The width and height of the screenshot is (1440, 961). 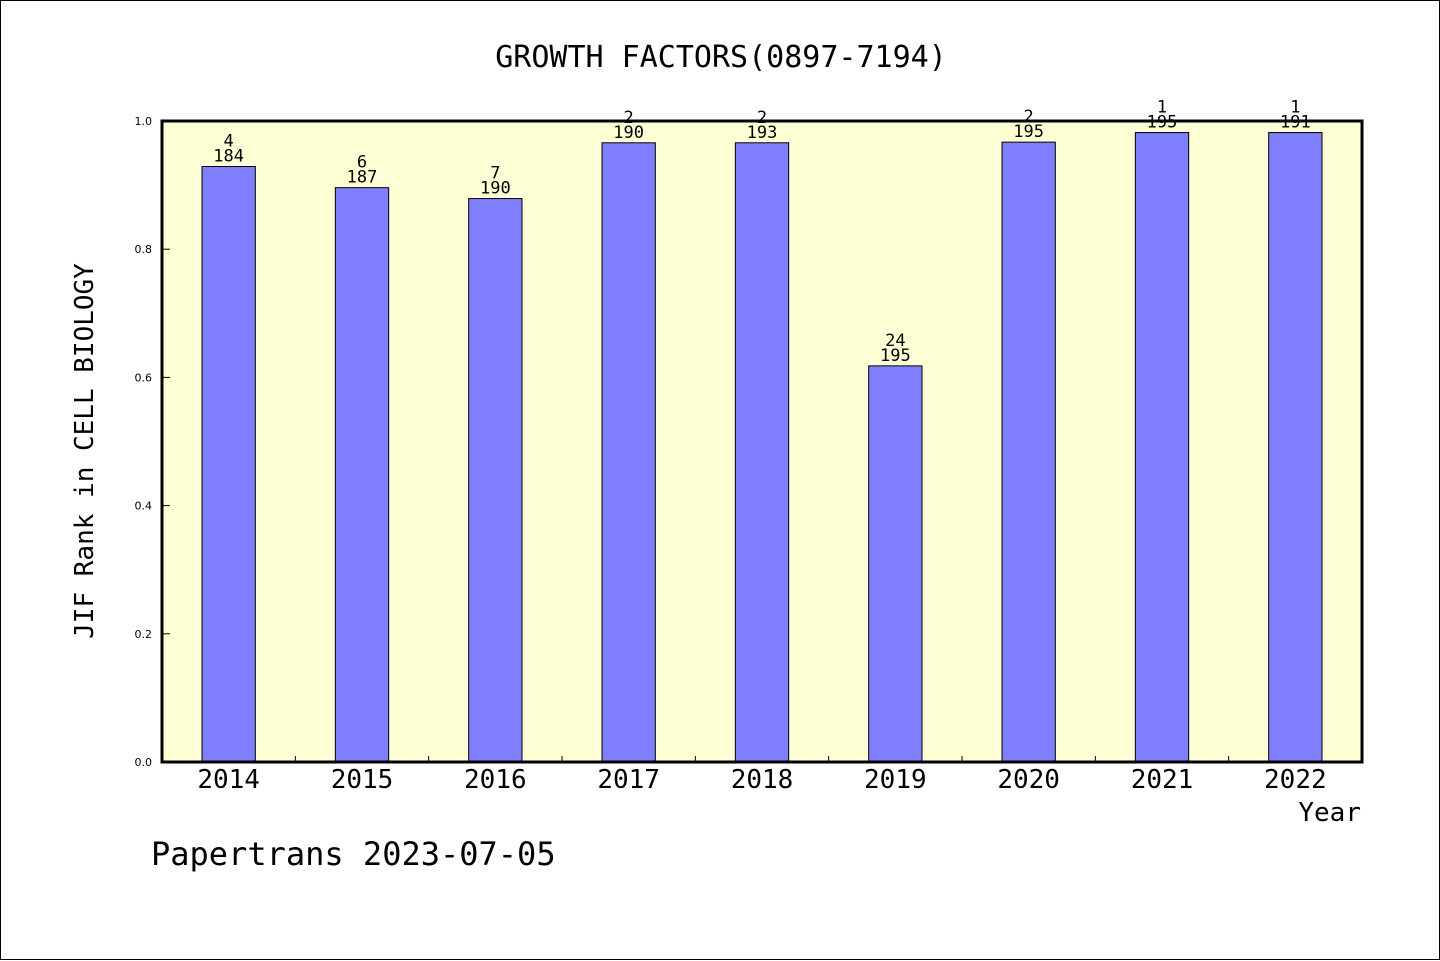 I want to click on y-axis-label: JIF Rank in CELL BIOLOGY, so click(x=85, y=451).